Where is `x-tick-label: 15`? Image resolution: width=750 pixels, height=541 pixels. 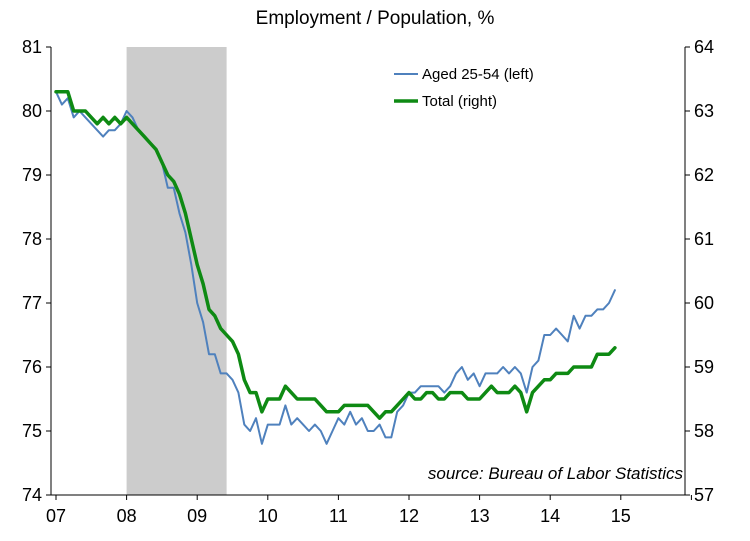
x-tick-label: 15 is located at coordinates (621, 516).